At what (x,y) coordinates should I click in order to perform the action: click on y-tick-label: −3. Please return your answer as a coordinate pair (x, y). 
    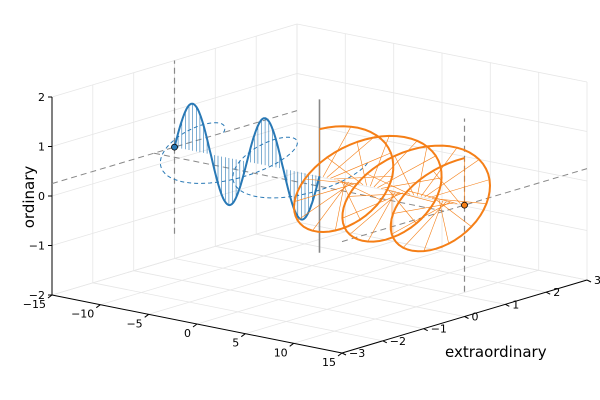
    Looking at the image, I should click on (357, 353).